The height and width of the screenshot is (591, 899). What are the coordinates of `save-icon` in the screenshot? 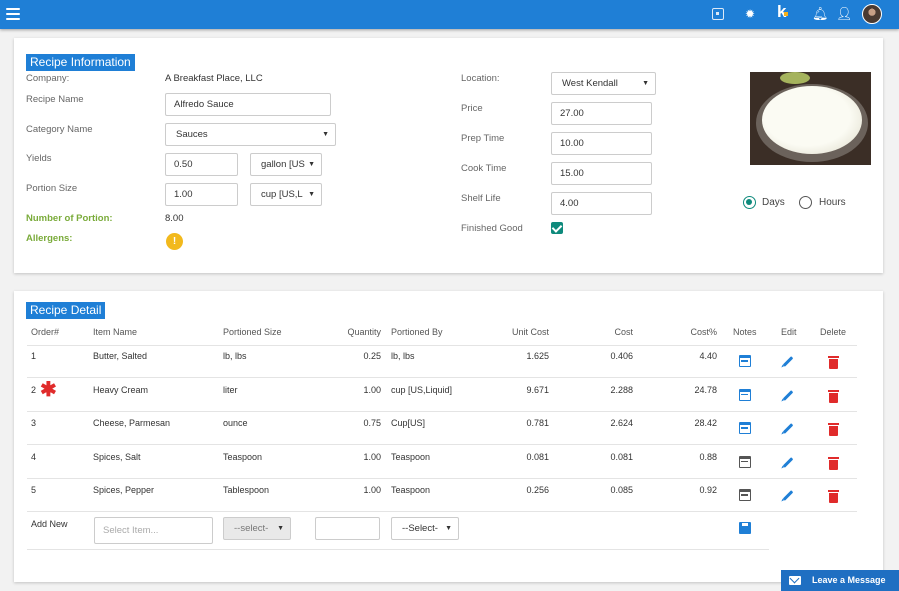 It's located at (745, 528).